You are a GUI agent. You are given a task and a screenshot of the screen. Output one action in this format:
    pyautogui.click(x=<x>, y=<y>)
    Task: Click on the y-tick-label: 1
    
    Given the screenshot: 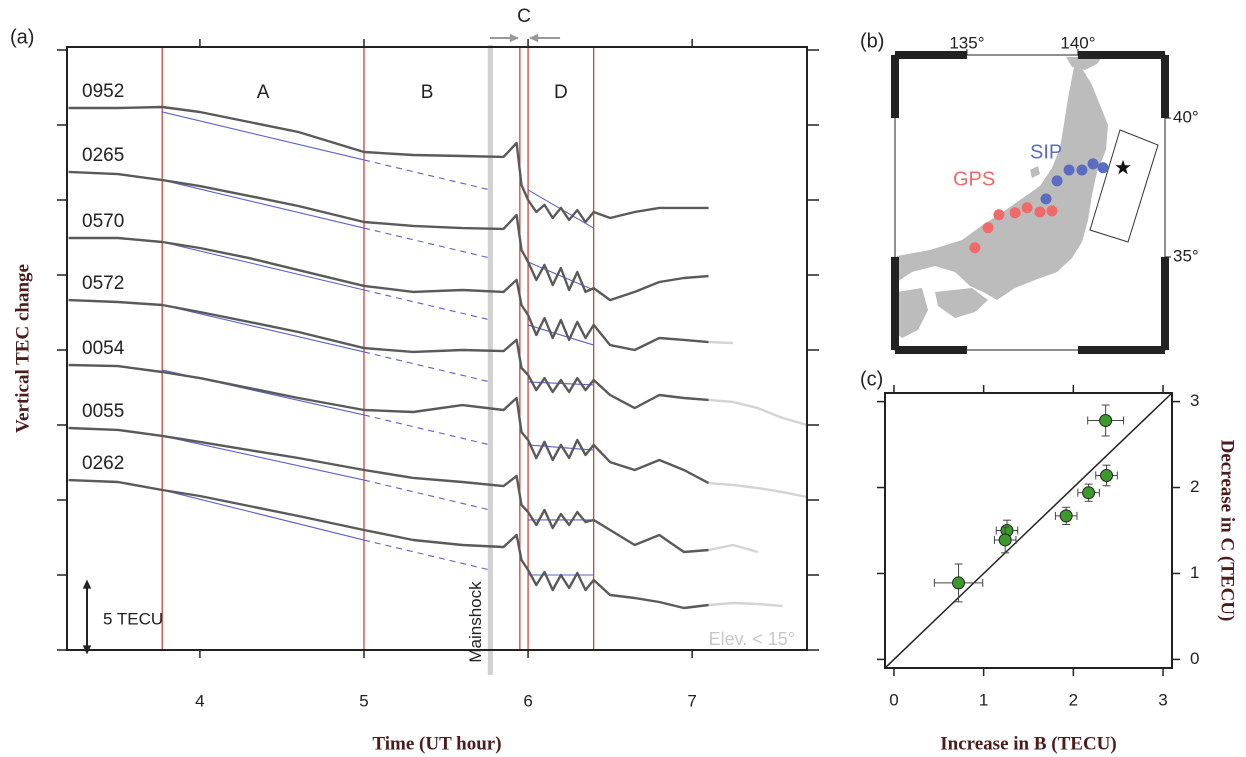 What is the action you would take?
    pyautogui.click(x=1194, y=572)
    